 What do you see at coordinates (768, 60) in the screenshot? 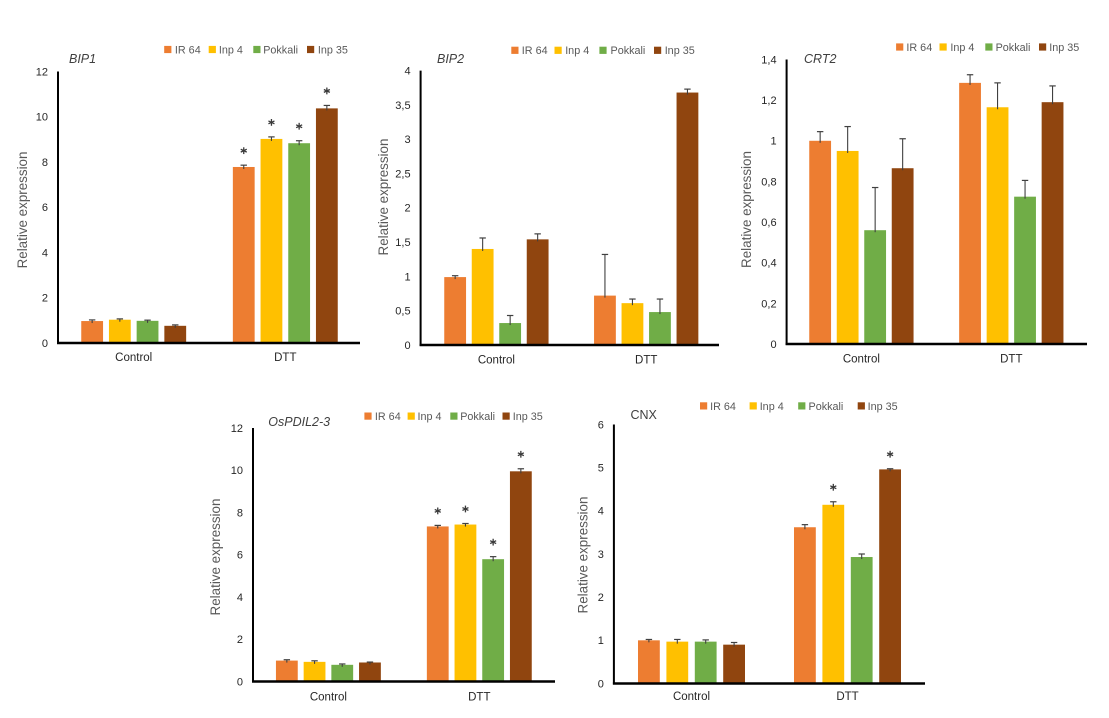
I see `svg-text: 1,4` at bounding box center [768, 60].